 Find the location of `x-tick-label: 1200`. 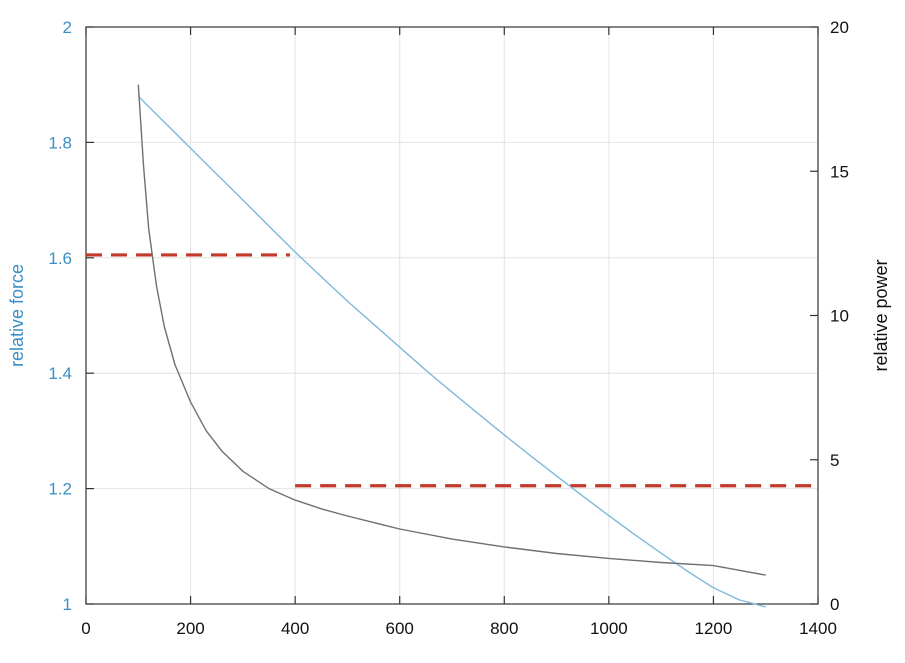

x-tick-label: 1200 is located at coordinates (714, 628).